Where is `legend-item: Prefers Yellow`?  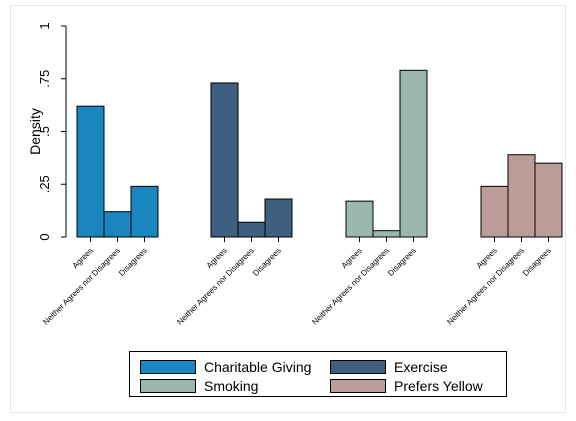 legend-item: Prefers Yellow is located at coordinates (406, 386).